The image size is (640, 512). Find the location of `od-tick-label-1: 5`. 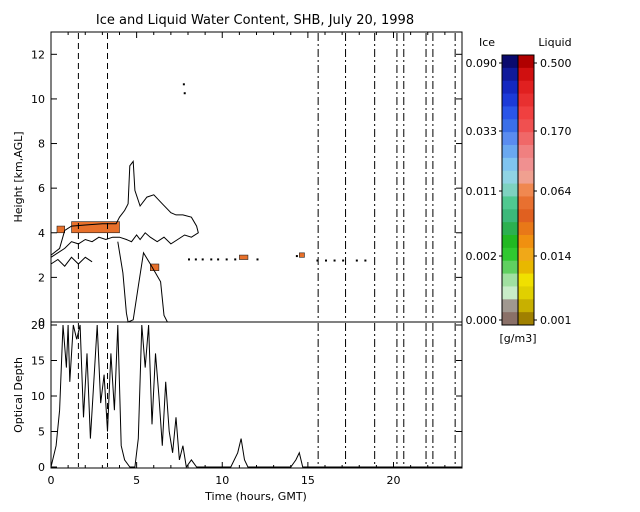

od-tick-label-1: 5 is located at coordinates (41, 432).